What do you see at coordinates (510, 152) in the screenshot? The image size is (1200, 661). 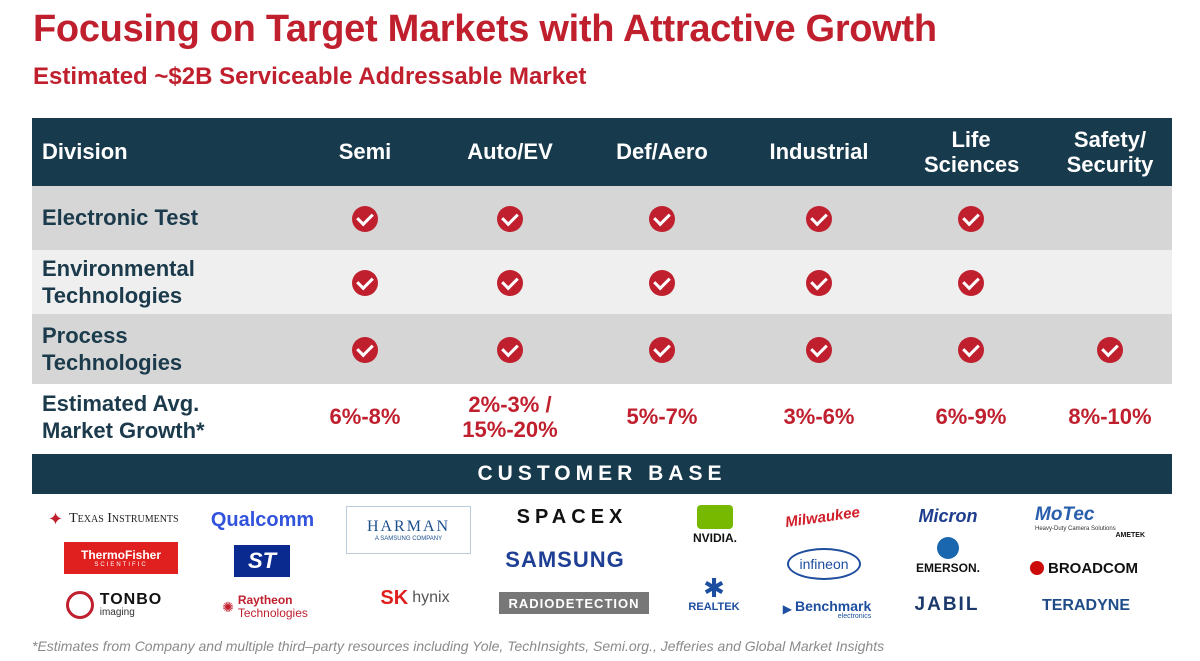 I see `header-auto-ev: Auto/EV` at bounding box center [510, 152].